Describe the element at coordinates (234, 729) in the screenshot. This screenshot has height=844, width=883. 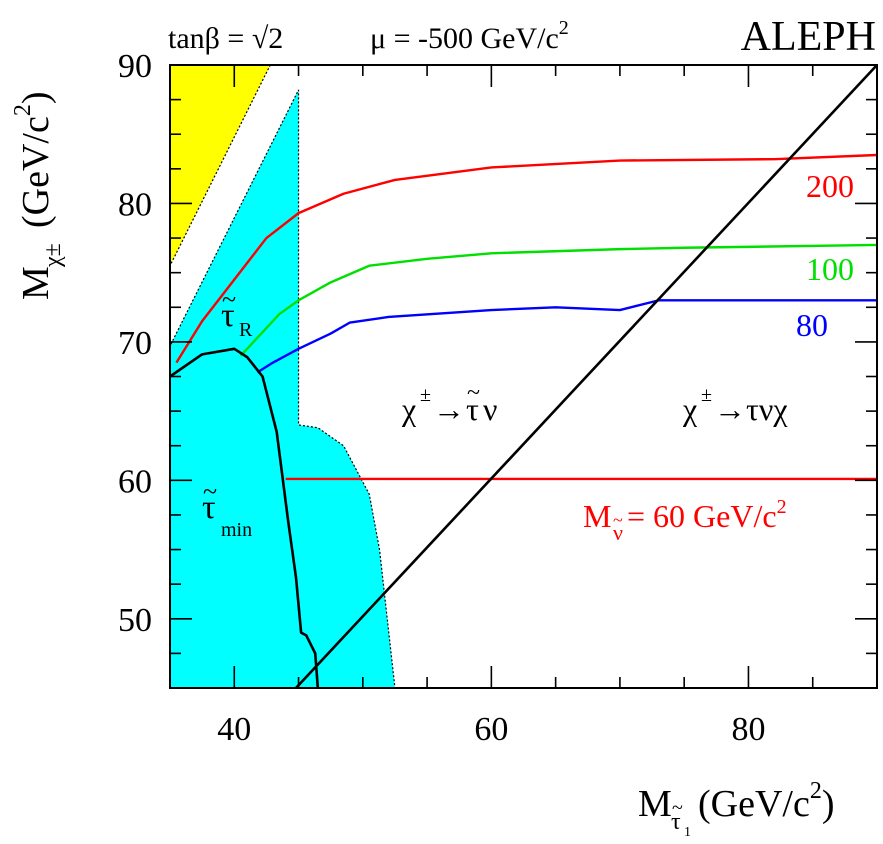
I see `x-tick-label: 40` at that location.